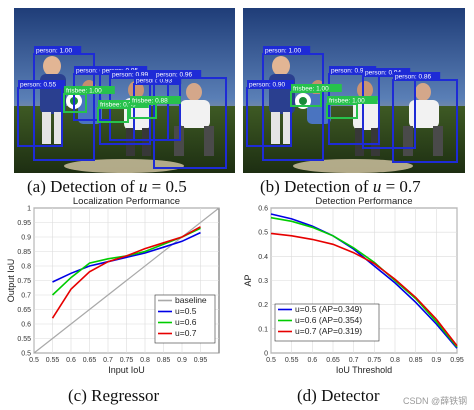 The image size is (474, 410). What do you see at coordinates (267, 85) in the screenshot?
I see `detection-b-label: person: 0.90` at bounding box center [267, 85].